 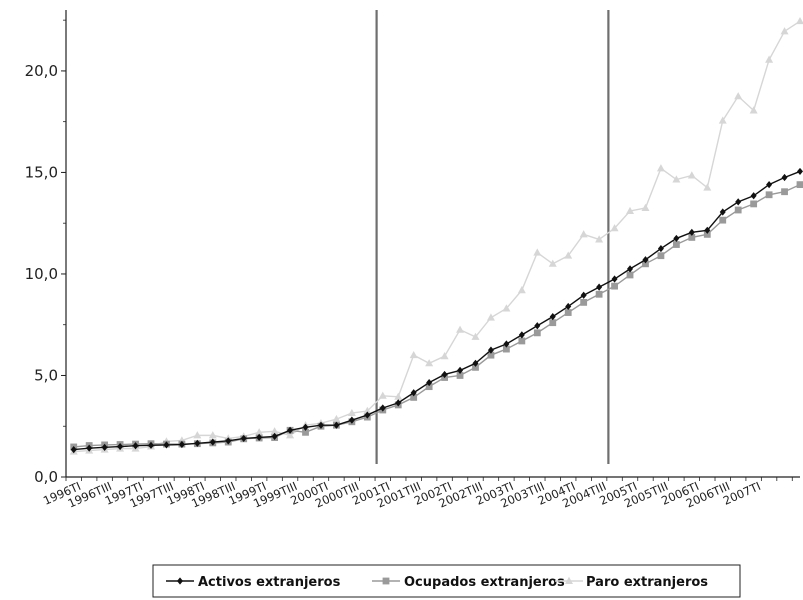 I want to click on legend-item: Activos extranjeros, so click(x=253, y=582).